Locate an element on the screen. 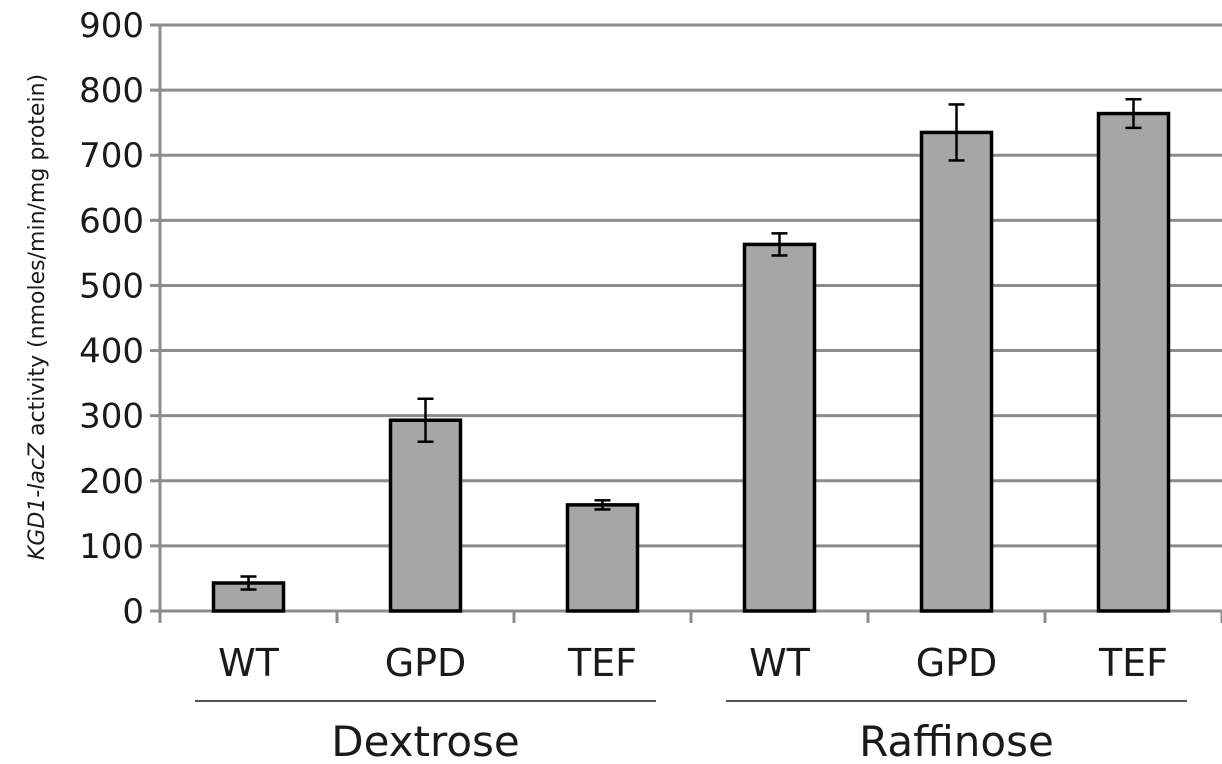  y-tick-label: 300 is located at coordinates (111, 417).